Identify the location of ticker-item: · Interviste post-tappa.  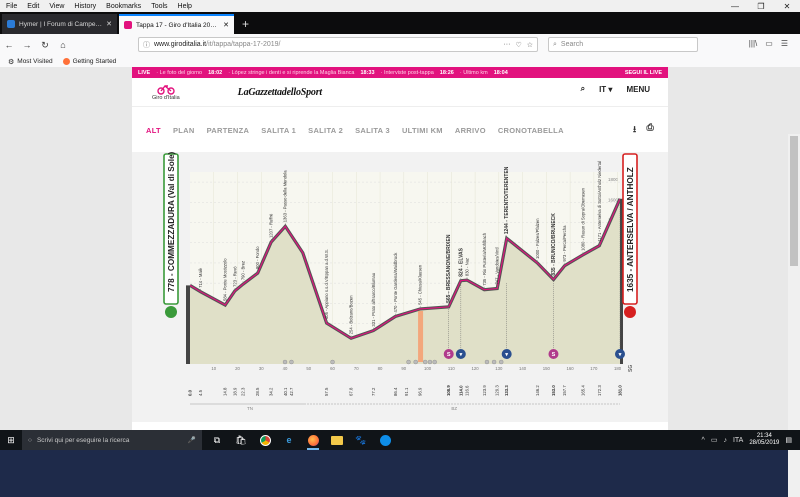
(407, 72).